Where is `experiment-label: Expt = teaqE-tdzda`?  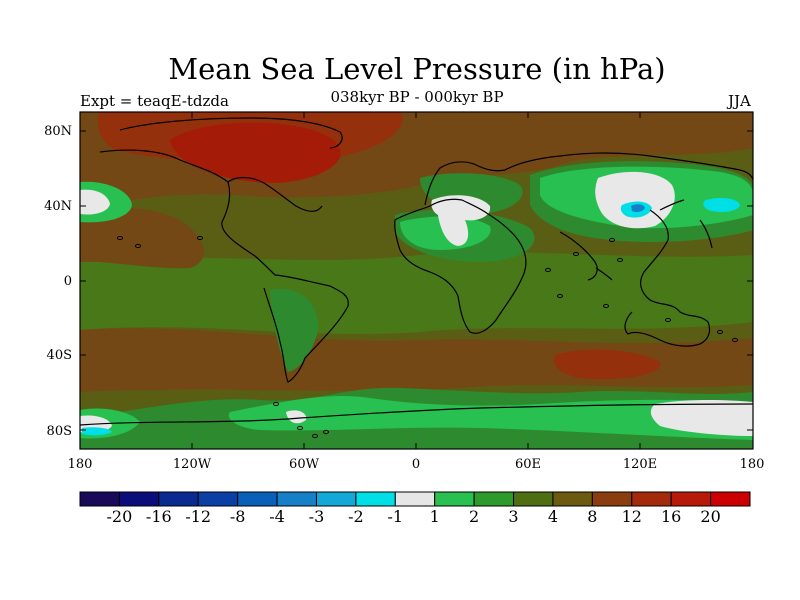 experiment-label: Expt = teaqE-tdzda is located at coordinates (154, 101).